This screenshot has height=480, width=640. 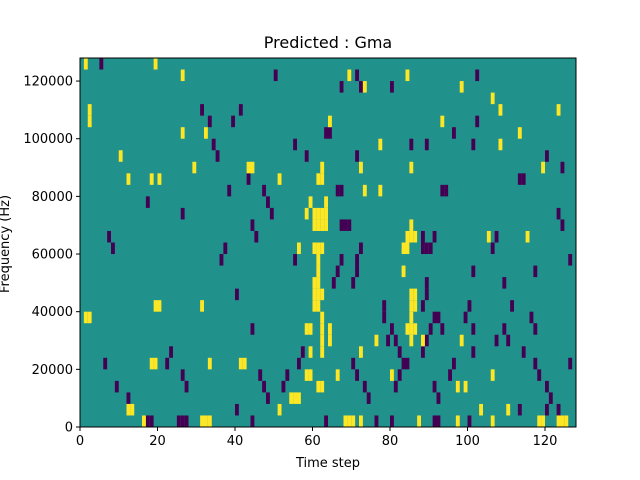 What do you see at coordinates (157, 441) in the screenshot?
I see `x-tick-label: 20` at bounding box center [157, 441].